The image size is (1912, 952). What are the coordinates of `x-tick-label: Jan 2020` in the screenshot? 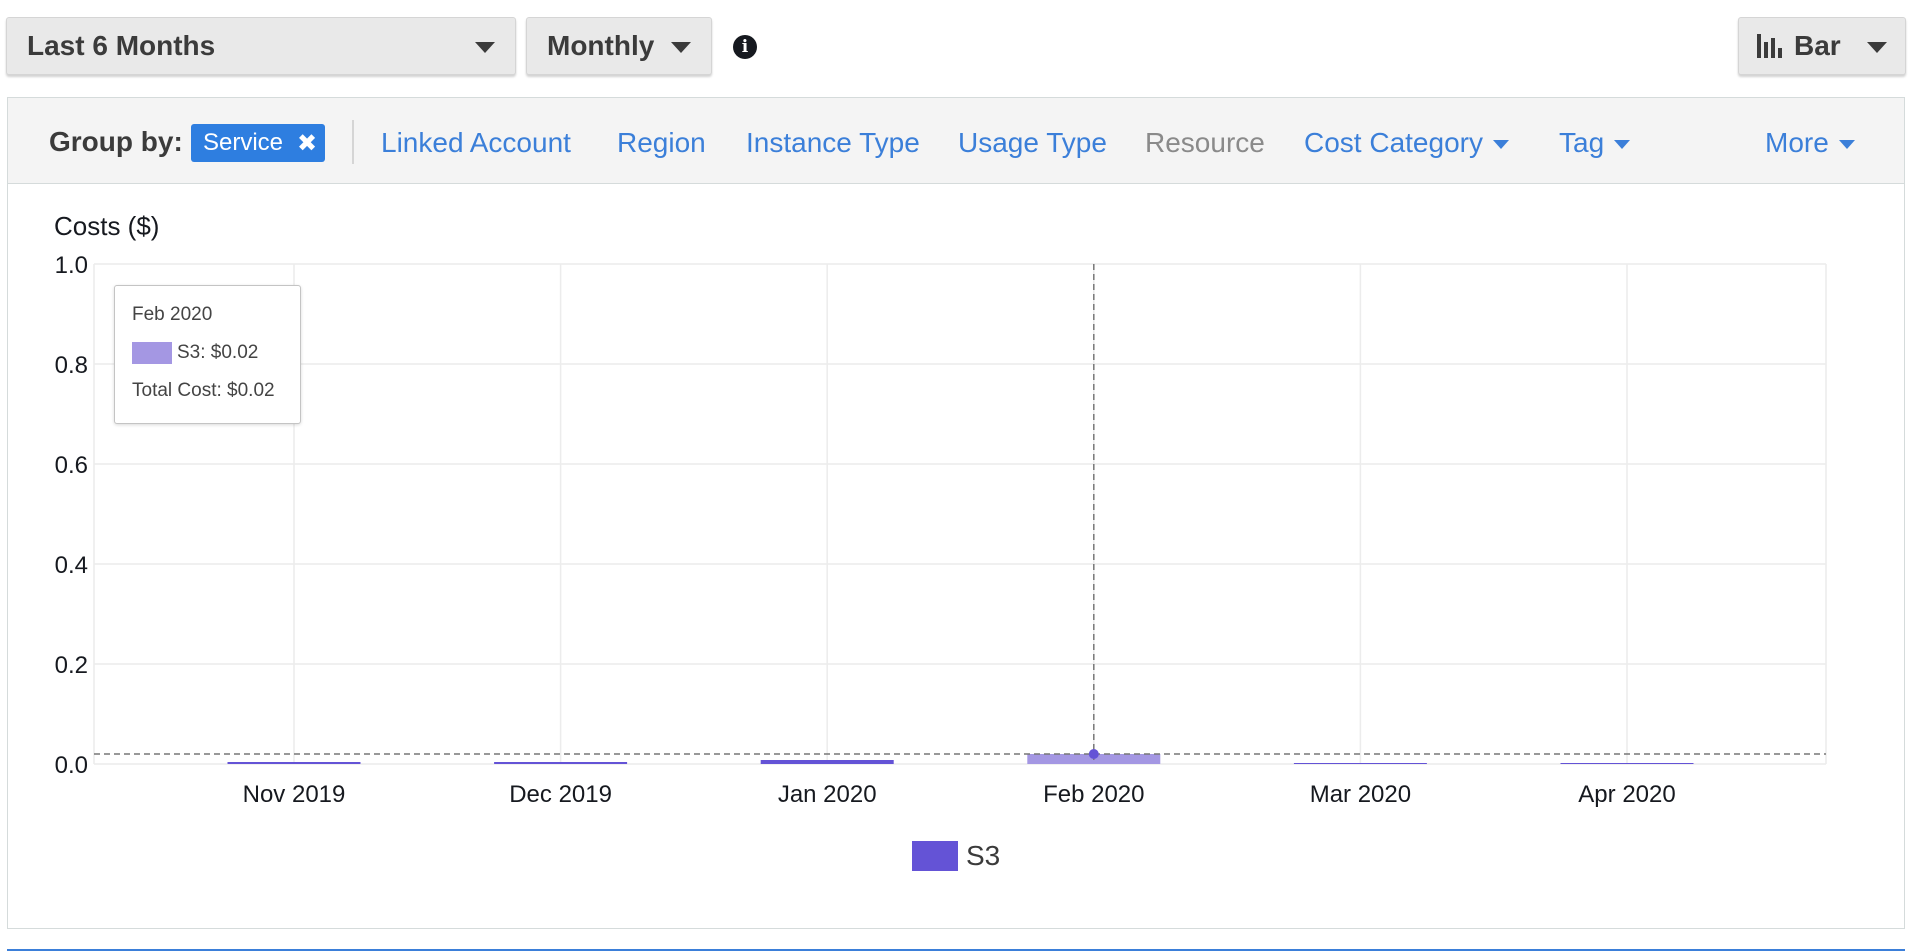 It's located at (827, 794).